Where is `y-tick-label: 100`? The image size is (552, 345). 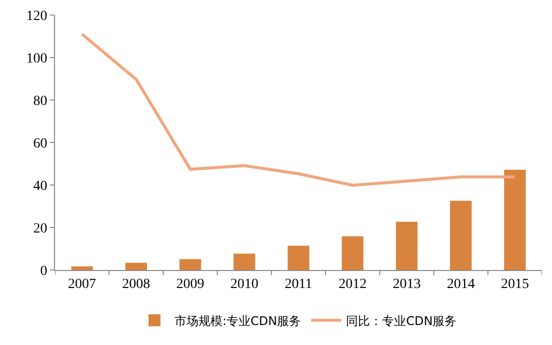 y-tick-label: 100 is located at coordinates (37, 58).